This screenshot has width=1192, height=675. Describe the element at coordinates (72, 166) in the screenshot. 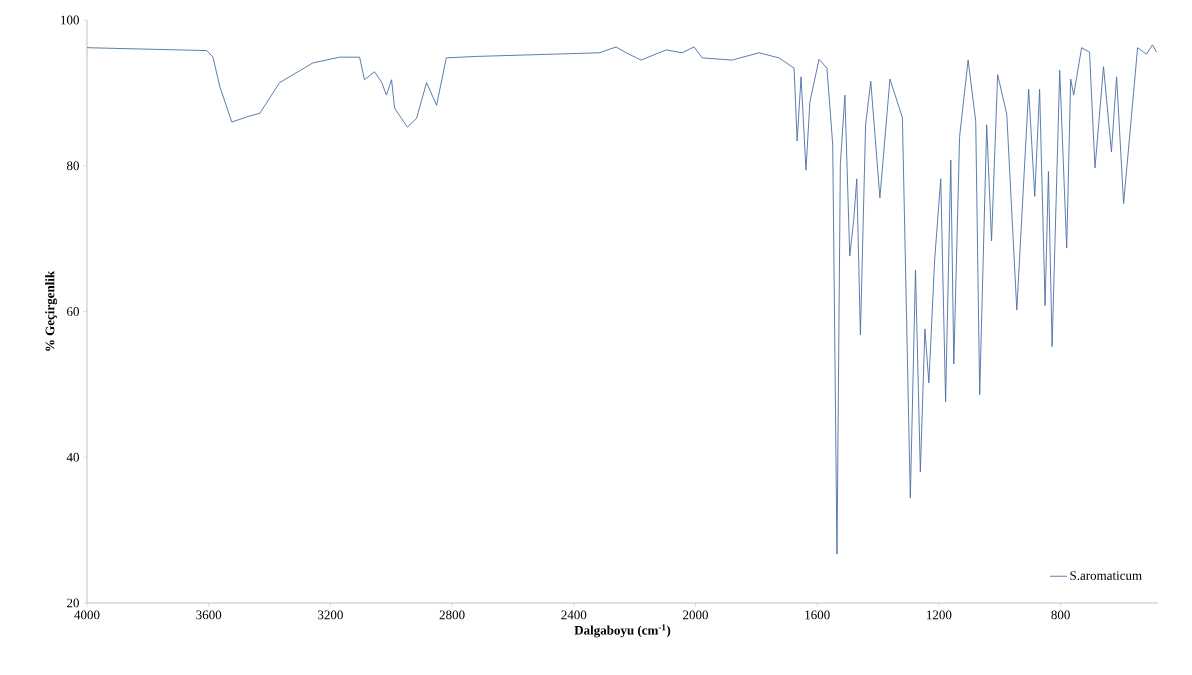

I see `y-tick-label: 80` at that location.